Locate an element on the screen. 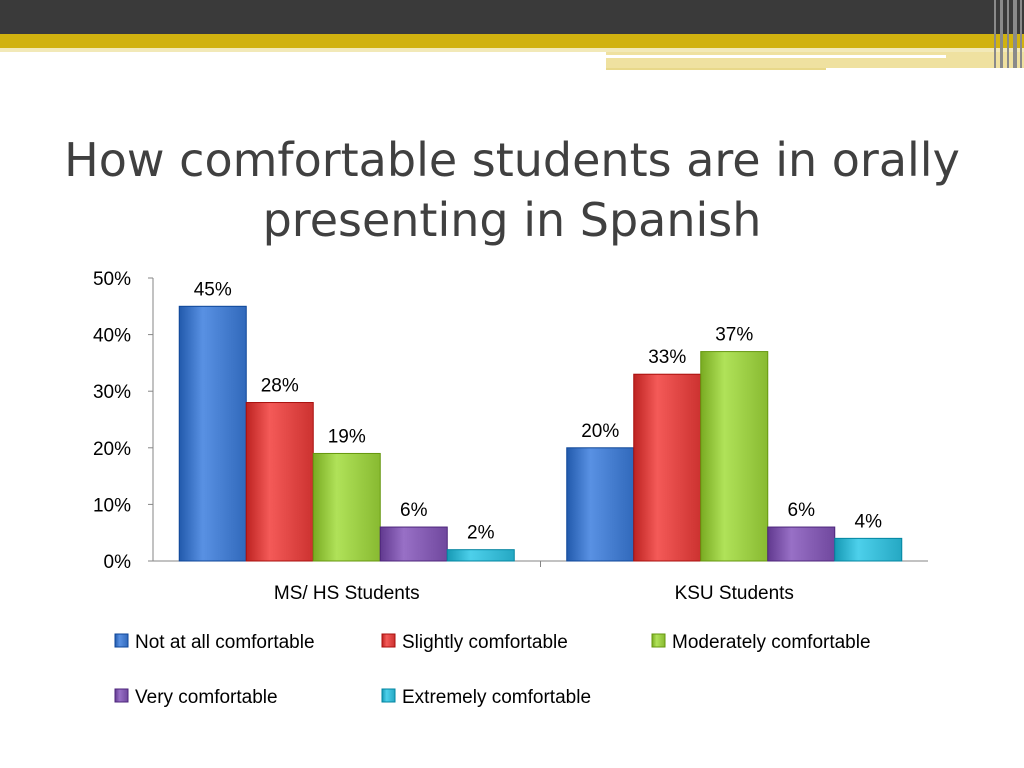 The image size is (1024, 768). accent-line is located at coordinates (776, 56).